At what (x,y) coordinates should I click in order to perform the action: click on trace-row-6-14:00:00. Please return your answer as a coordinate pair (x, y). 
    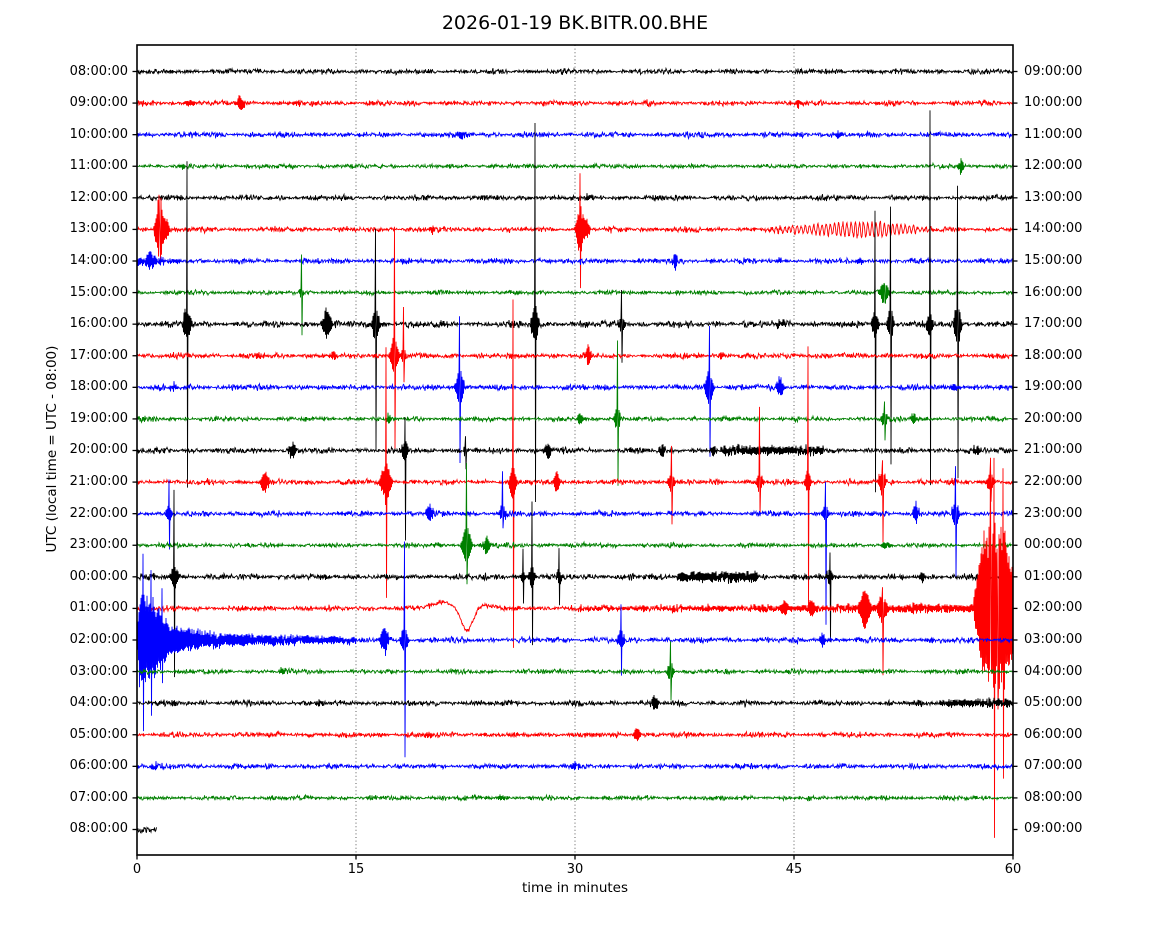
    Looking at the image, I should click on (575, 260).